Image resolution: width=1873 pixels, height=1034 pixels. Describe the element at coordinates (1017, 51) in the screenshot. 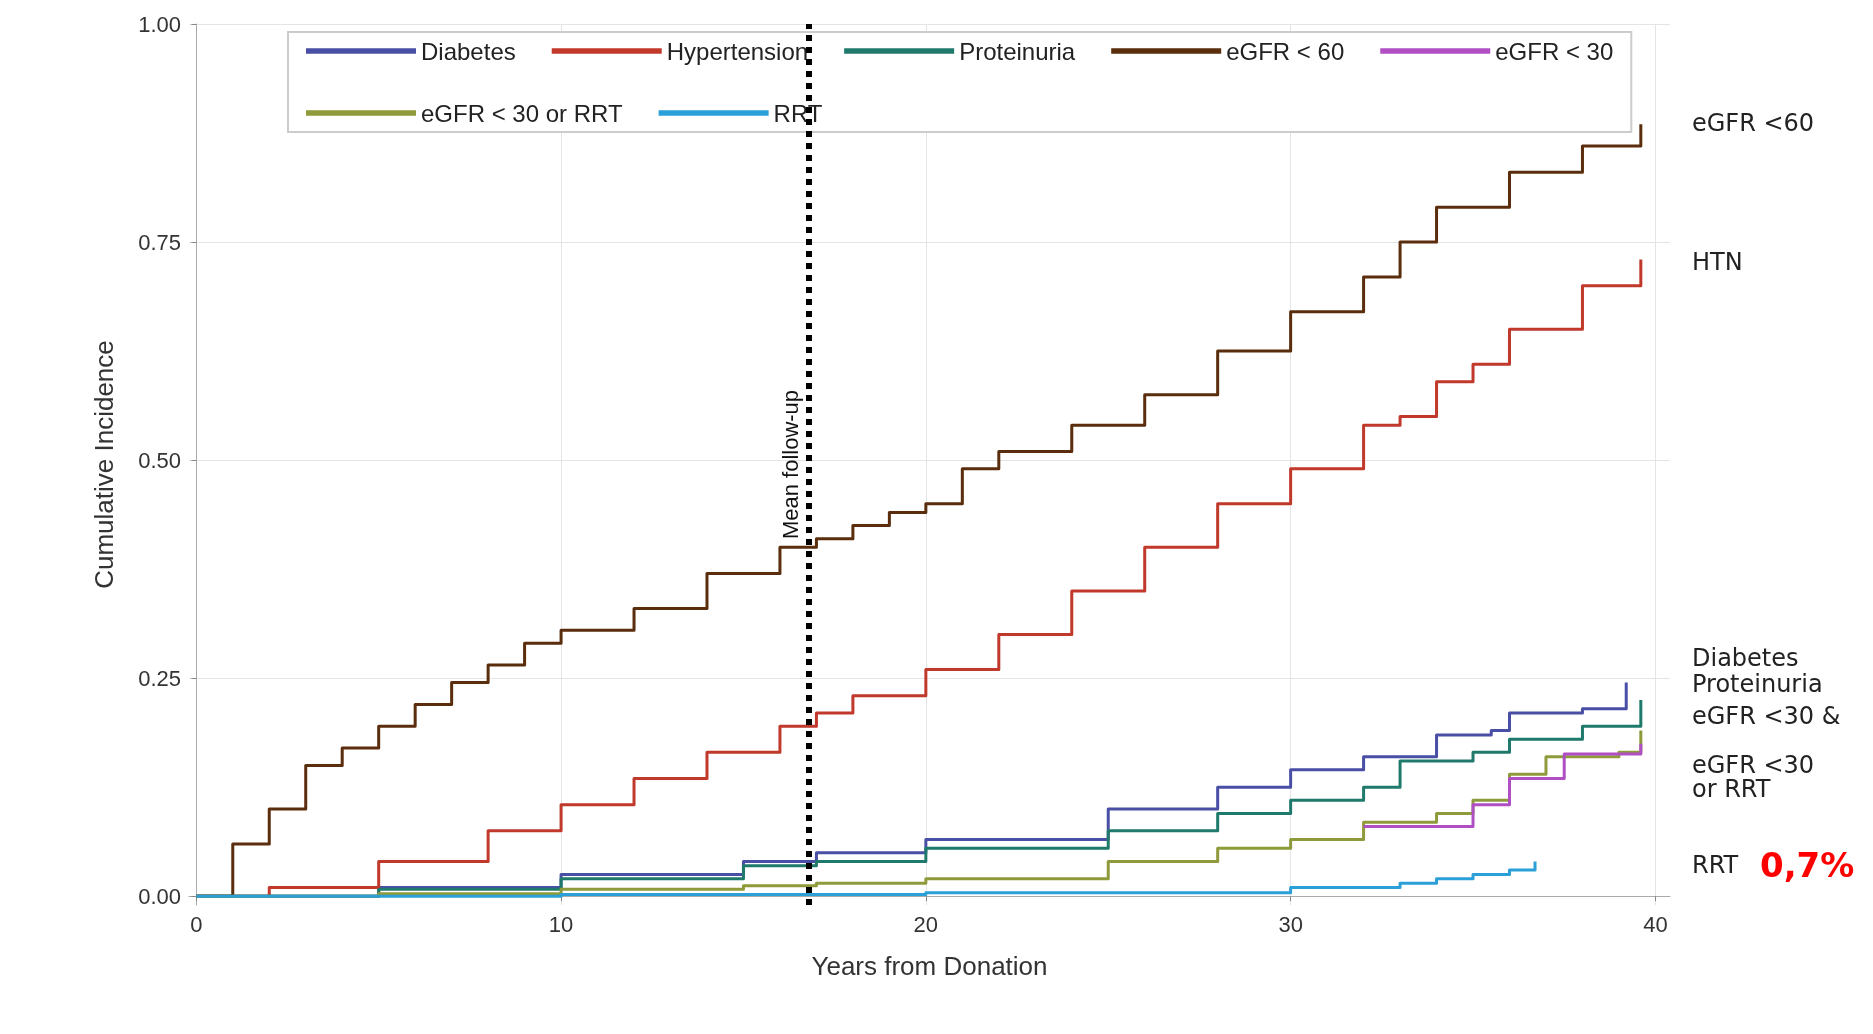

I see `legend-label: Proteinuria` at that location.